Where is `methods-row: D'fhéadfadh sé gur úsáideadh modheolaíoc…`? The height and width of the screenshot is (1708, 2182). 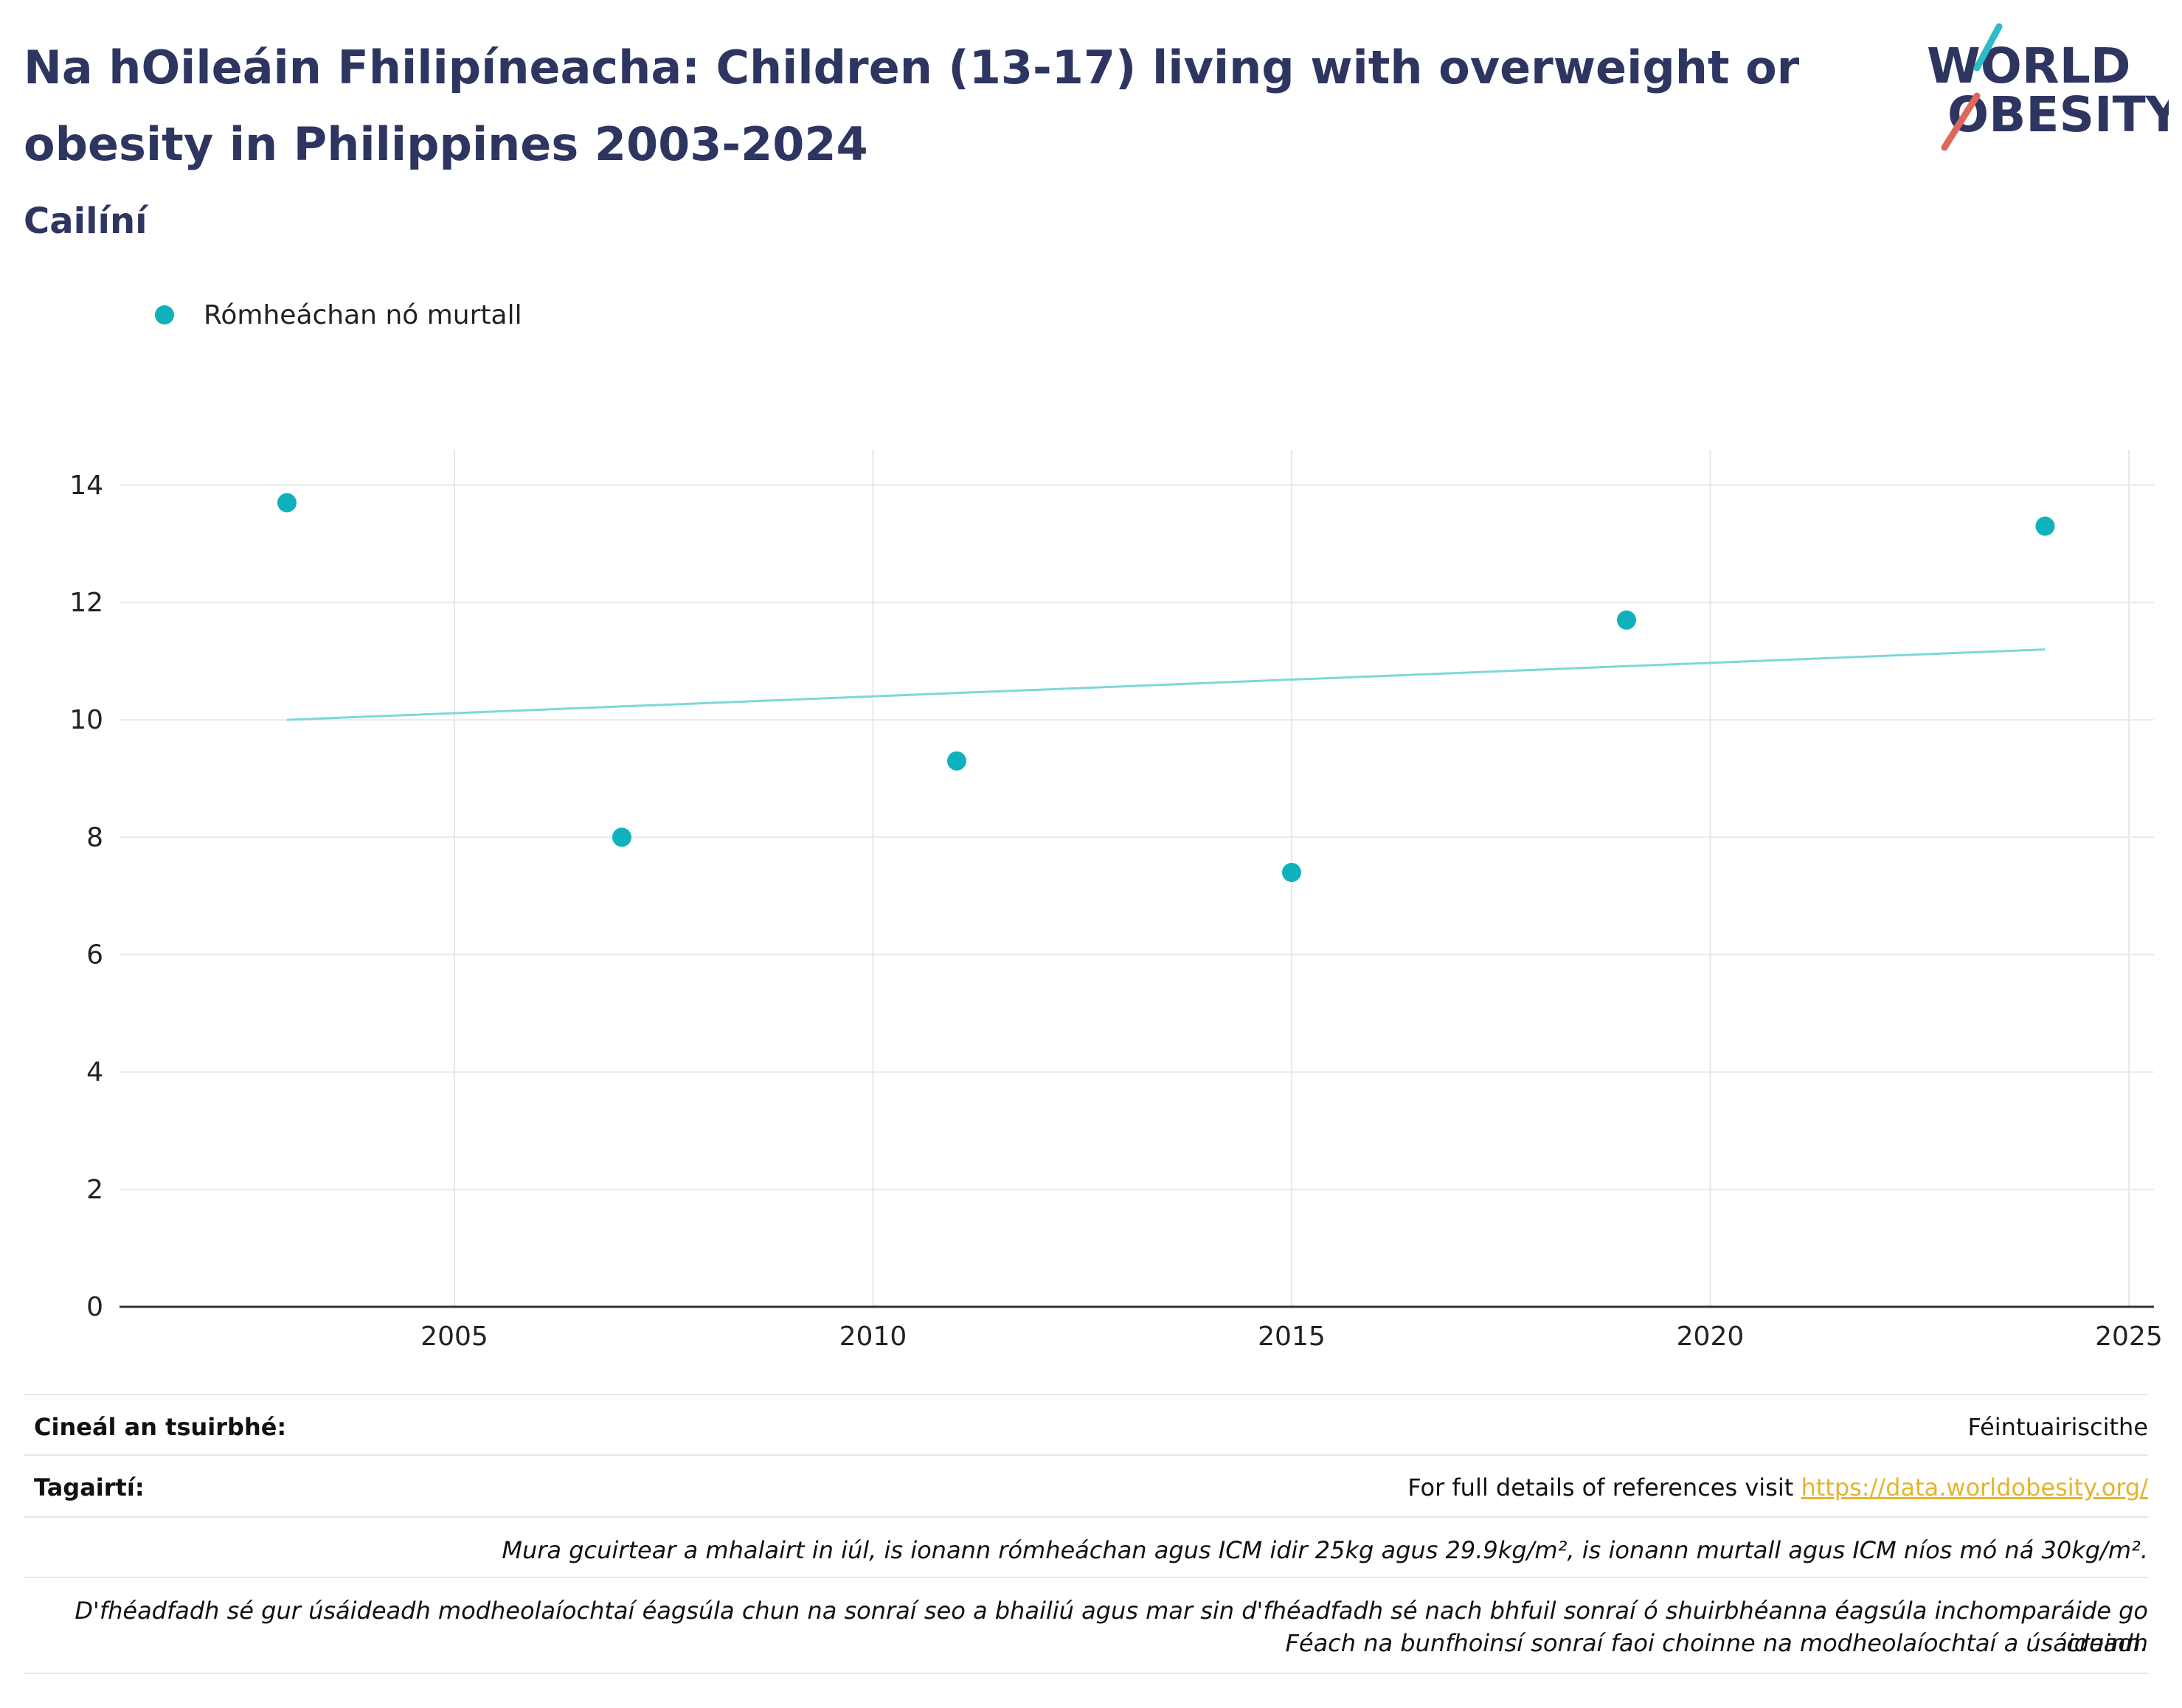
methods-row: D'fhéadfadh sé gur úsáideadh modheolaíoc… is located at coordinates (1086, 1626).